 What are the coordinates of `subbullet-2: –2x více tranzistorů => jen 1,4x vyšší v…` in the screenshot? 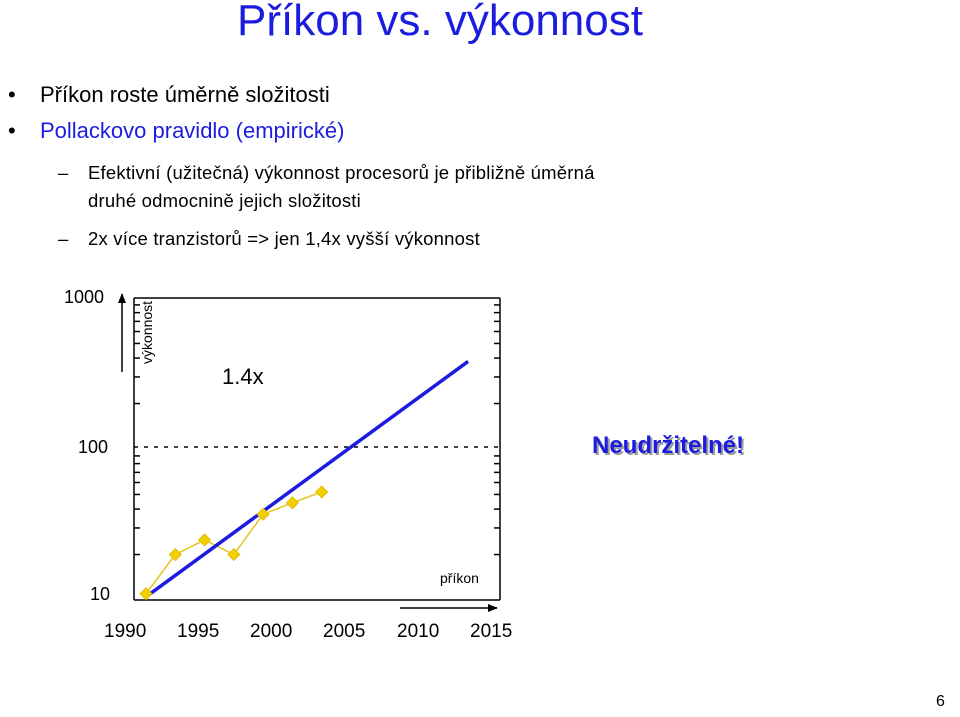 It's located at (269, 239).